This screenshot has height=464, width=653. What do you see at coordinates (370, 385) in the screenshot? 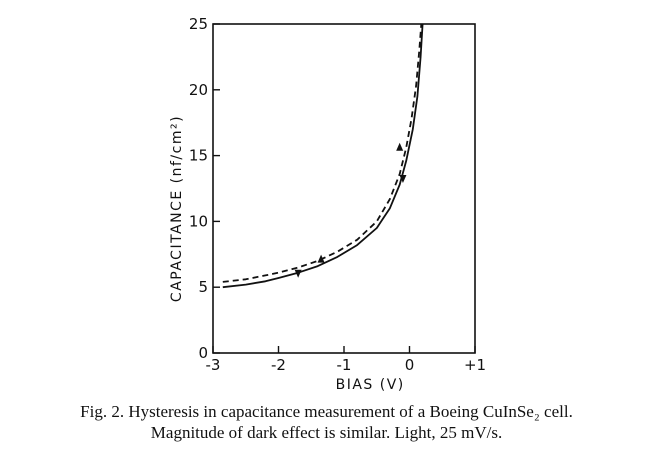
I see `x-axis-label: BIAS (V)` at bounding box center [370, 385].